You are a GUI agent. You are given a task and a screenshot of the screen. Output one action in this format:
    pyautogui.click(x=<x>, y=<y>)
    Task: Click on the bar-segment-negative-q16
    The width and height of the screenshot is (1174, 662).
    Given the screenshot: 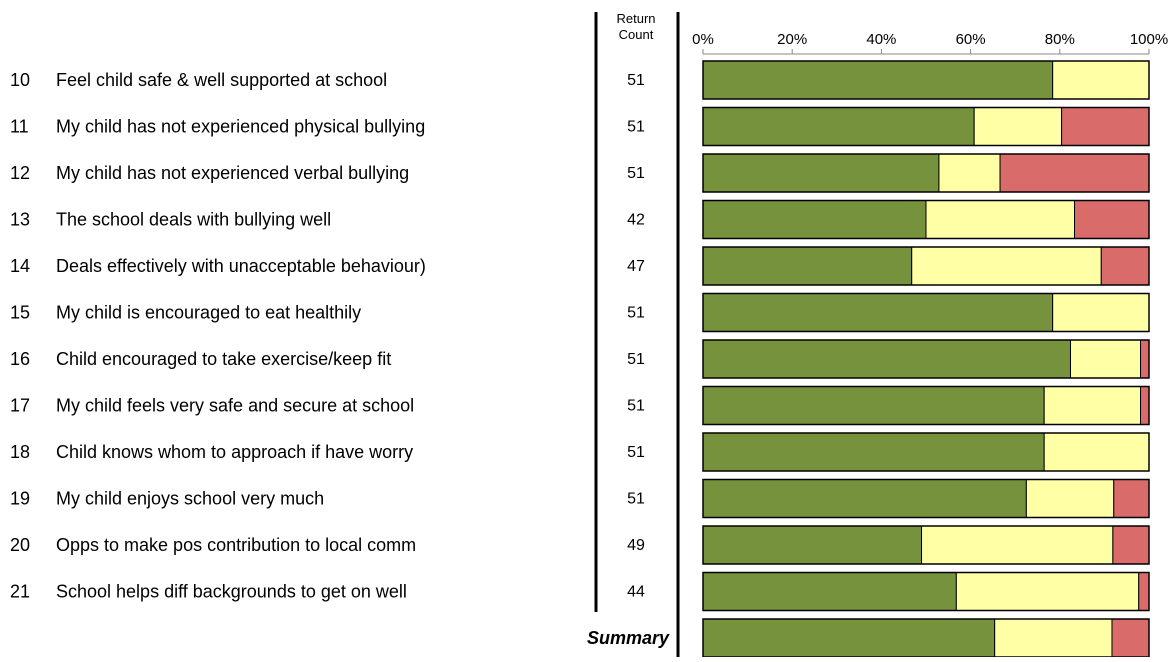 What is the action you would take?
    pyautogui.click(x=1145, y=359)
    